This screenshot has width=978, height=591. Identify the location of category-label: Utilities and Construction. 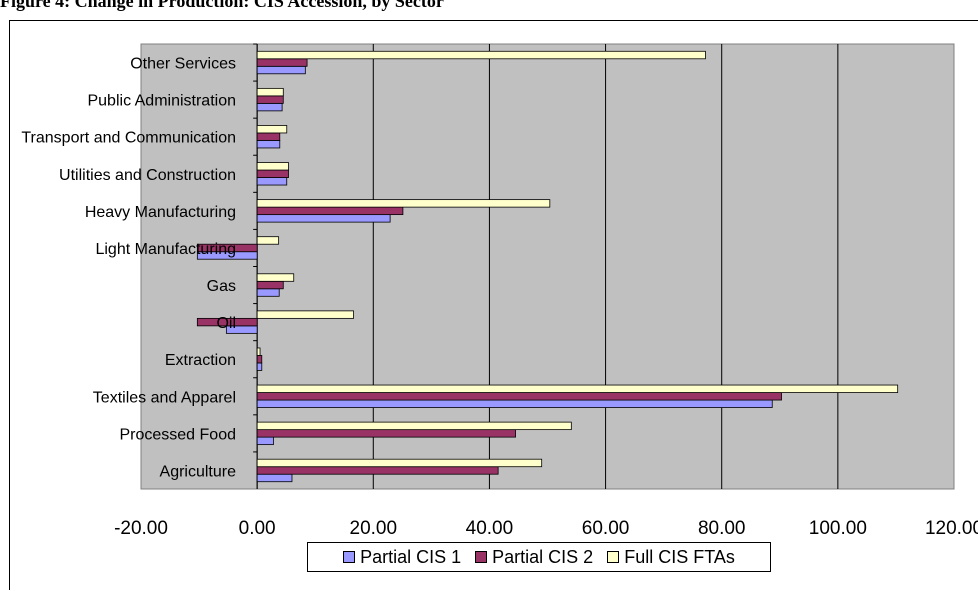
(147, 175).